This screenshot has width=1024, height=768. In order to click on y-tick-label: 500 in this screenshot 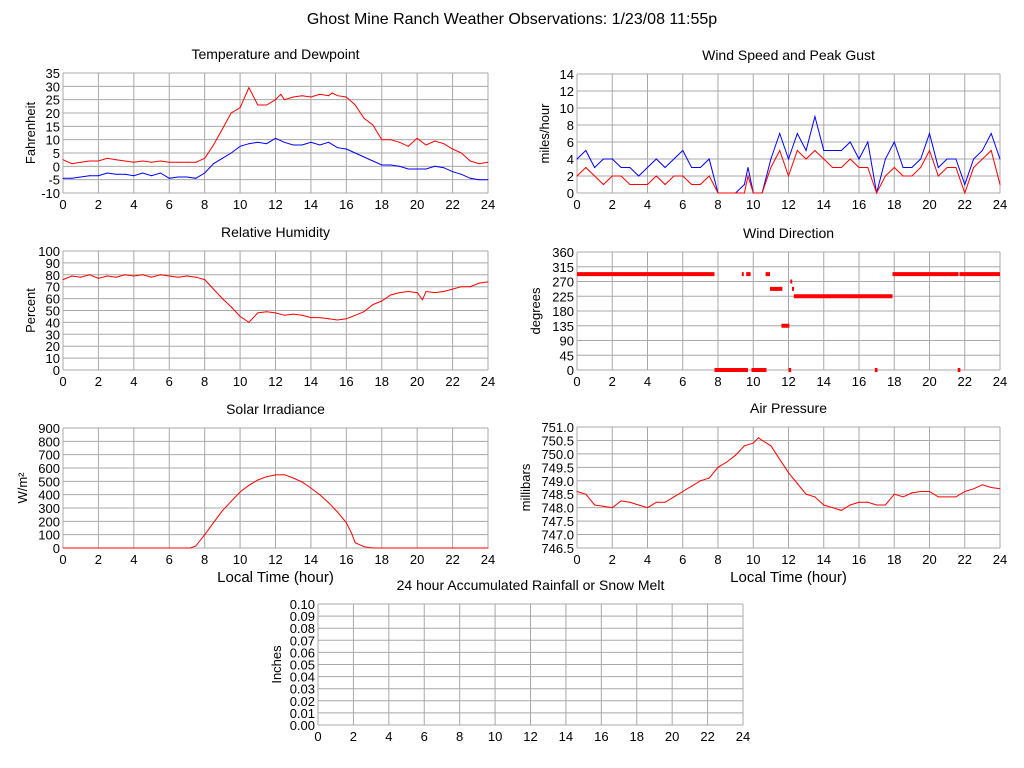, I will do `click(49, 481)`.